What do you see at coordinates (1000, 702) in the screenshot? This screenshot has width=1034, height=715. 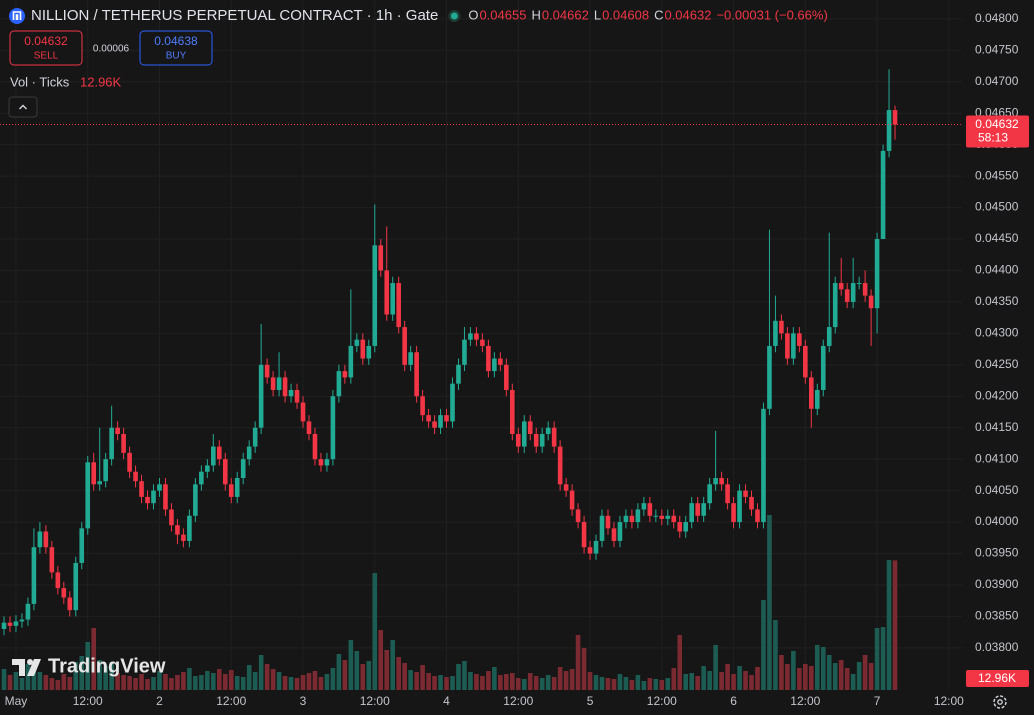 I see `settings-icon` at bounding box center [1000, 702].